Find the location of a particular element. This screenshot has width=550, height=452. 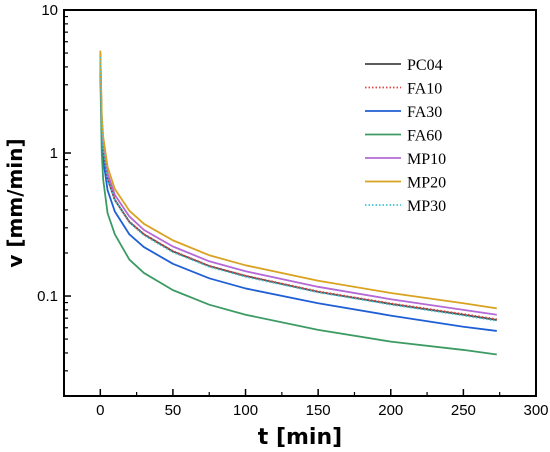

legend-label-pc04: PC04 is located at coordinates (425, 65).